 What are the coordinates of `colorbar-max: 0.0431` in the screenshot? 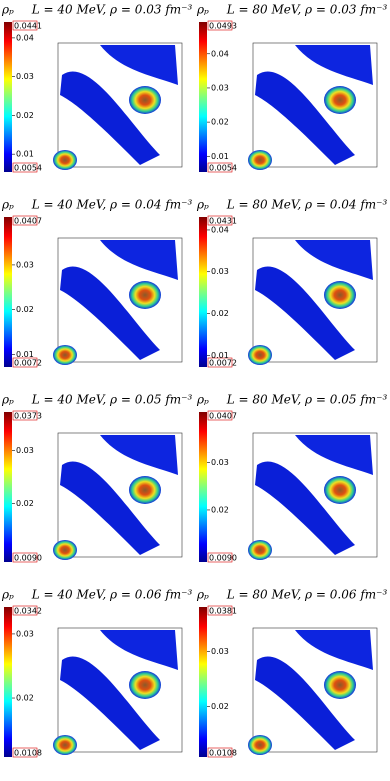 It's located at (223, 221).